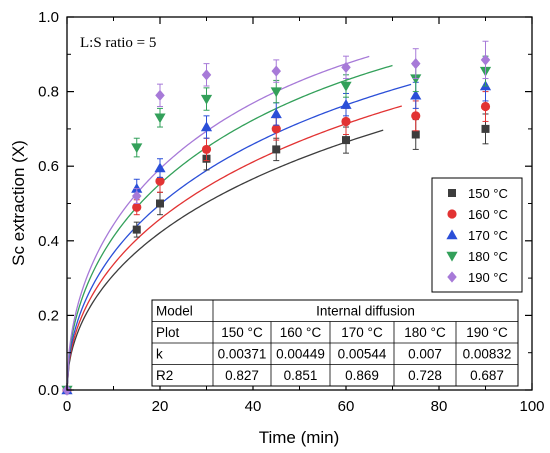 The width and height of the screenshot is (550, 453). What do you see at coordinates (362, 332) in the screenshot?
I see `table-cell: 170 °C` at bounding box center [362, 332].